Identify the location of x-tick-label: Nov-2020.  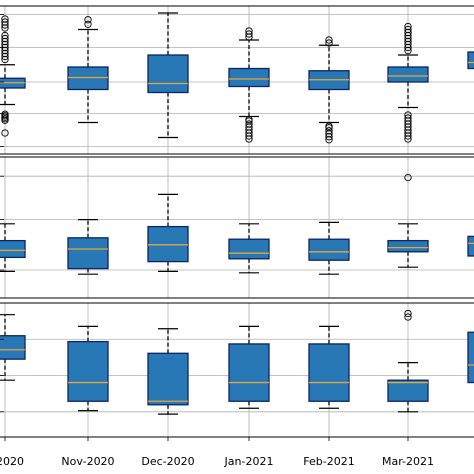
(87, 461).